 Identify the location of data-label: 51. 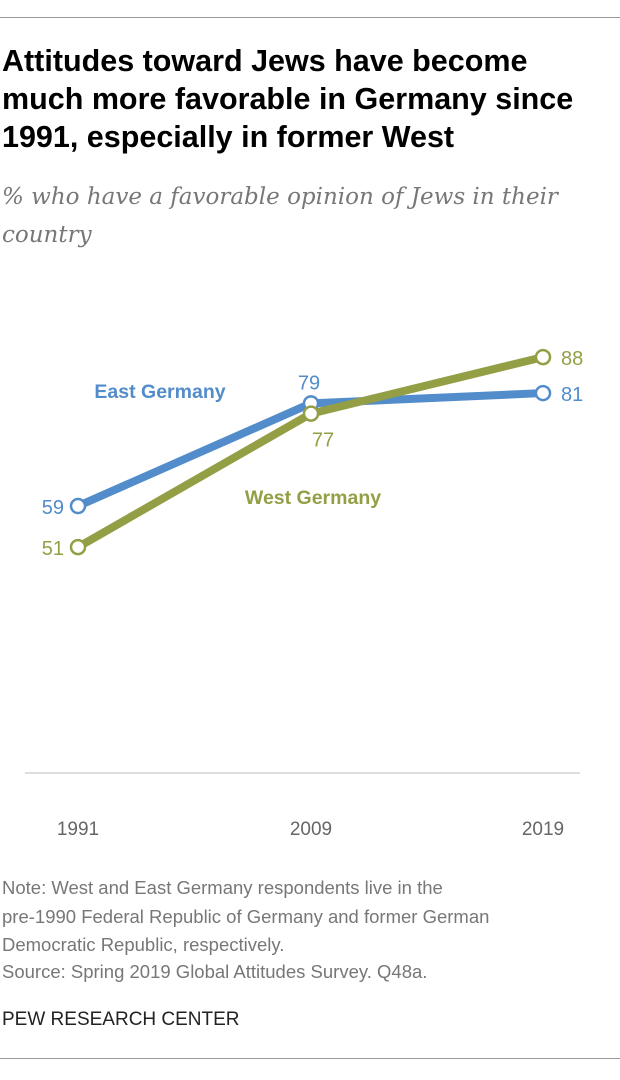
(53, 549).